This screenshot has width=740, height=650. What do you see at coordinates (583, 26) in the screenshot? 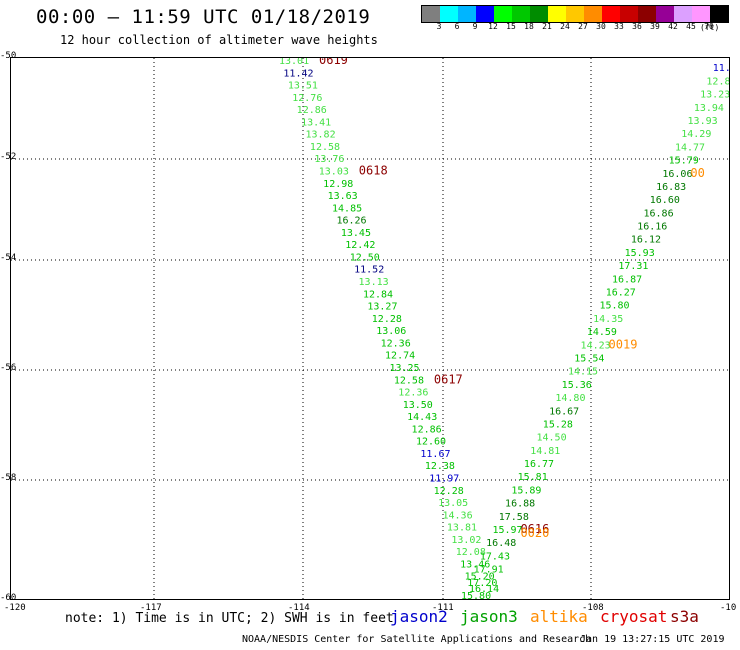
I see `scale-label-8: 27` at bounding box center [583, 26].